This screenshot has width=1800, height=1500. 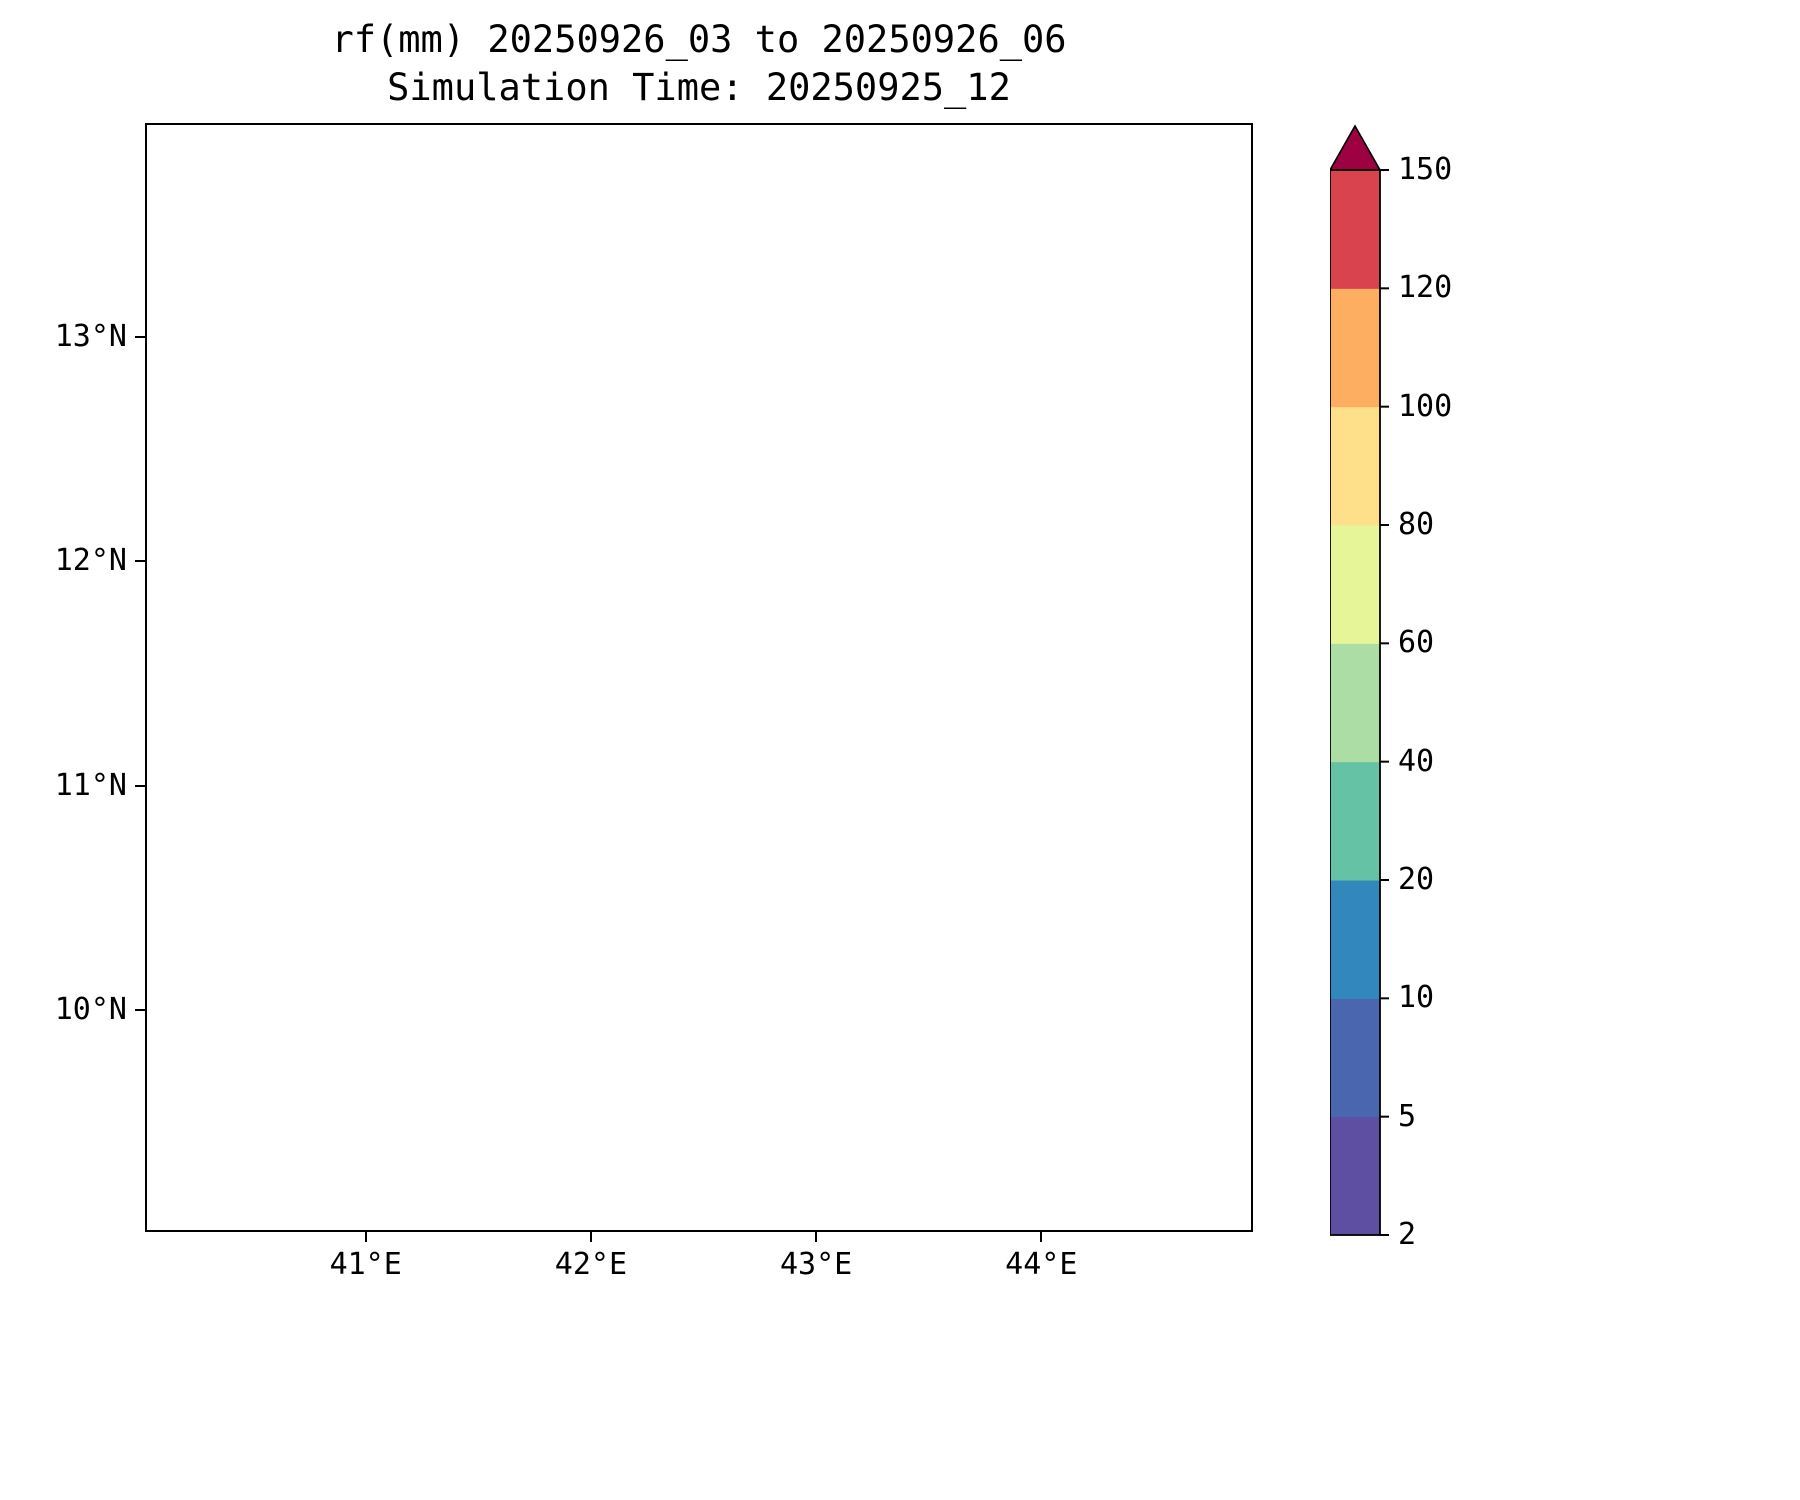 What do you see at coordinates (699, 87) in the screenshot?
I see `figure-subtitle: Simulation Time: 20250925_12` at bounding box center [699, 87].